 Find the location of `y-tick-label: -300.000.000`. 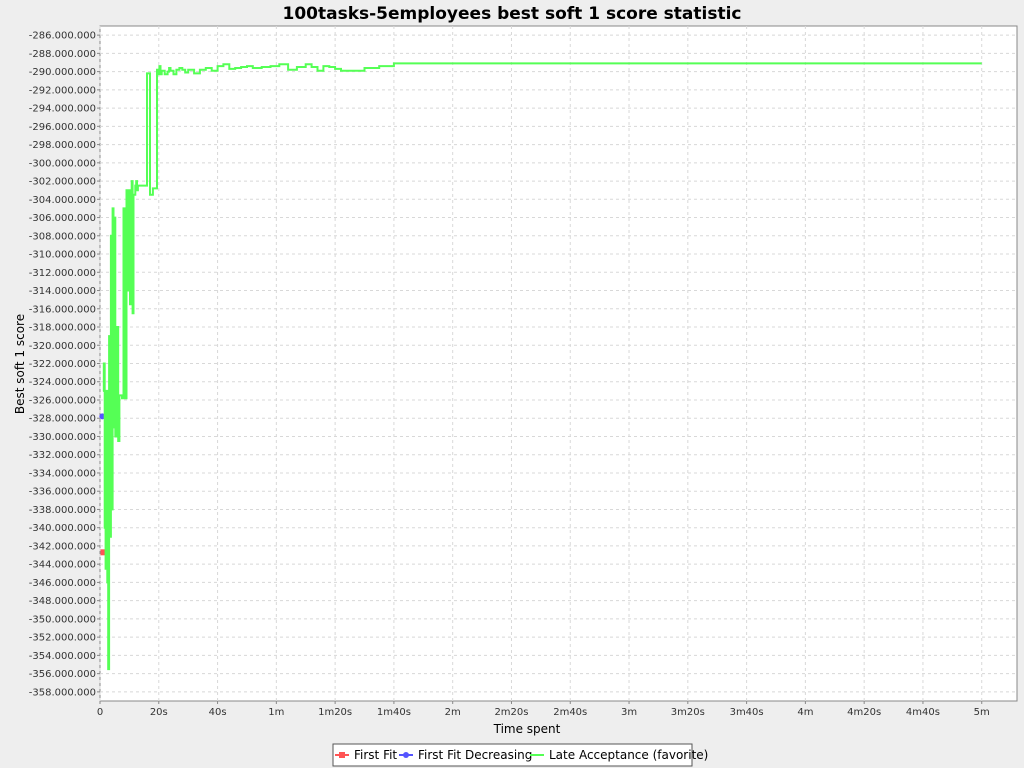

y-tick-label: -300.000.000 is located at coordinates (62, 163).